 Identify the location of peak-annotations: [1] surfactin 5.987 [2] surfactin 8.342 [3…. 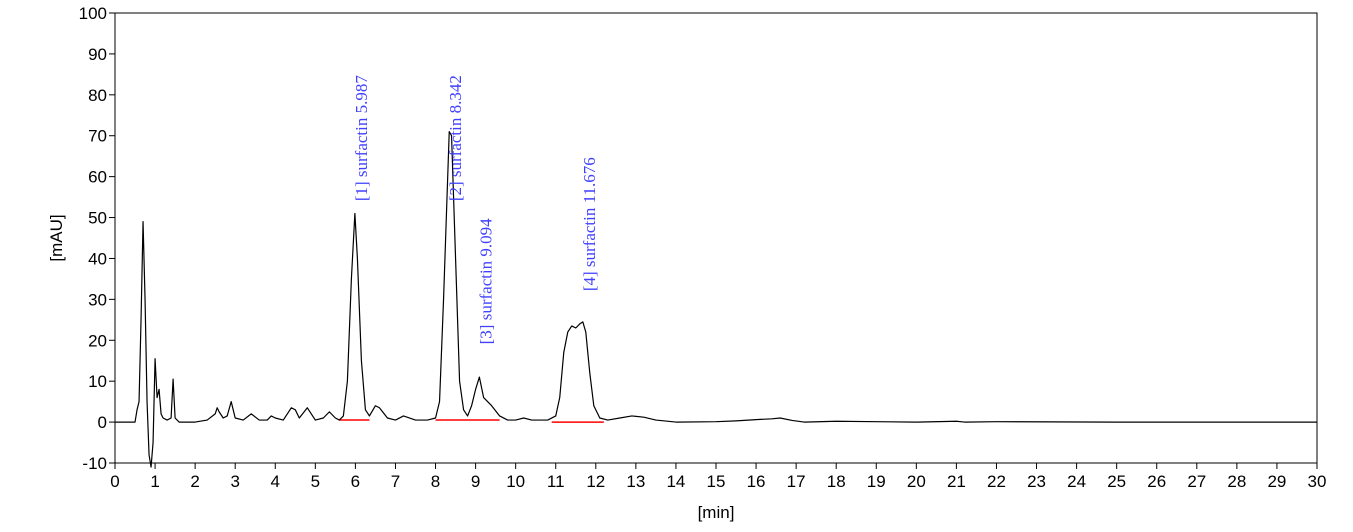
(475, 210).